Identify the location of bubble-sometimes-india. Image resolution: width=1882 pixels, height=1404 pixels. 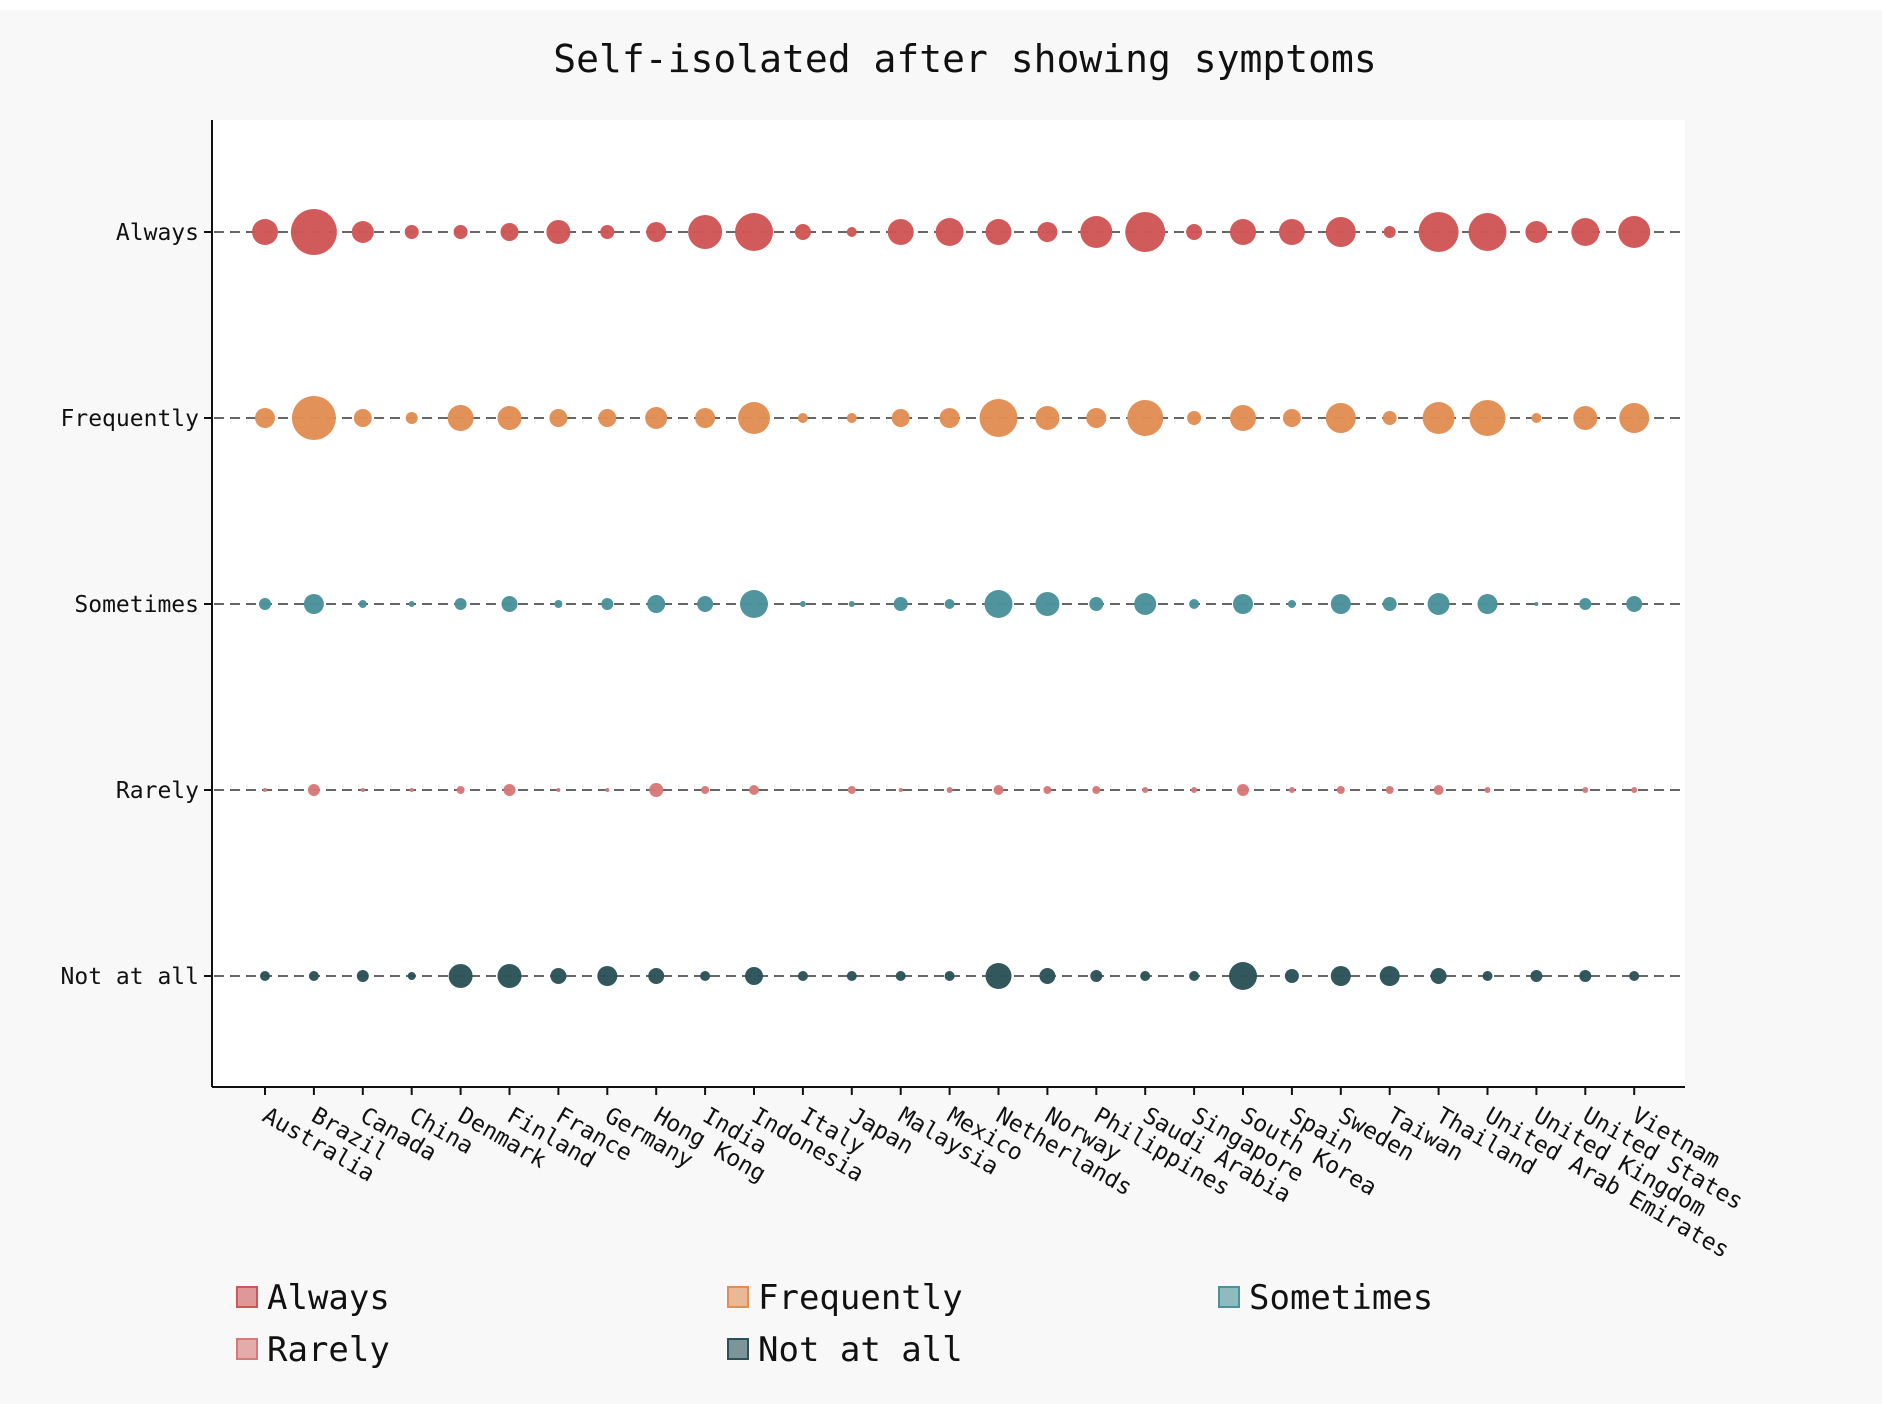
(705, 604).